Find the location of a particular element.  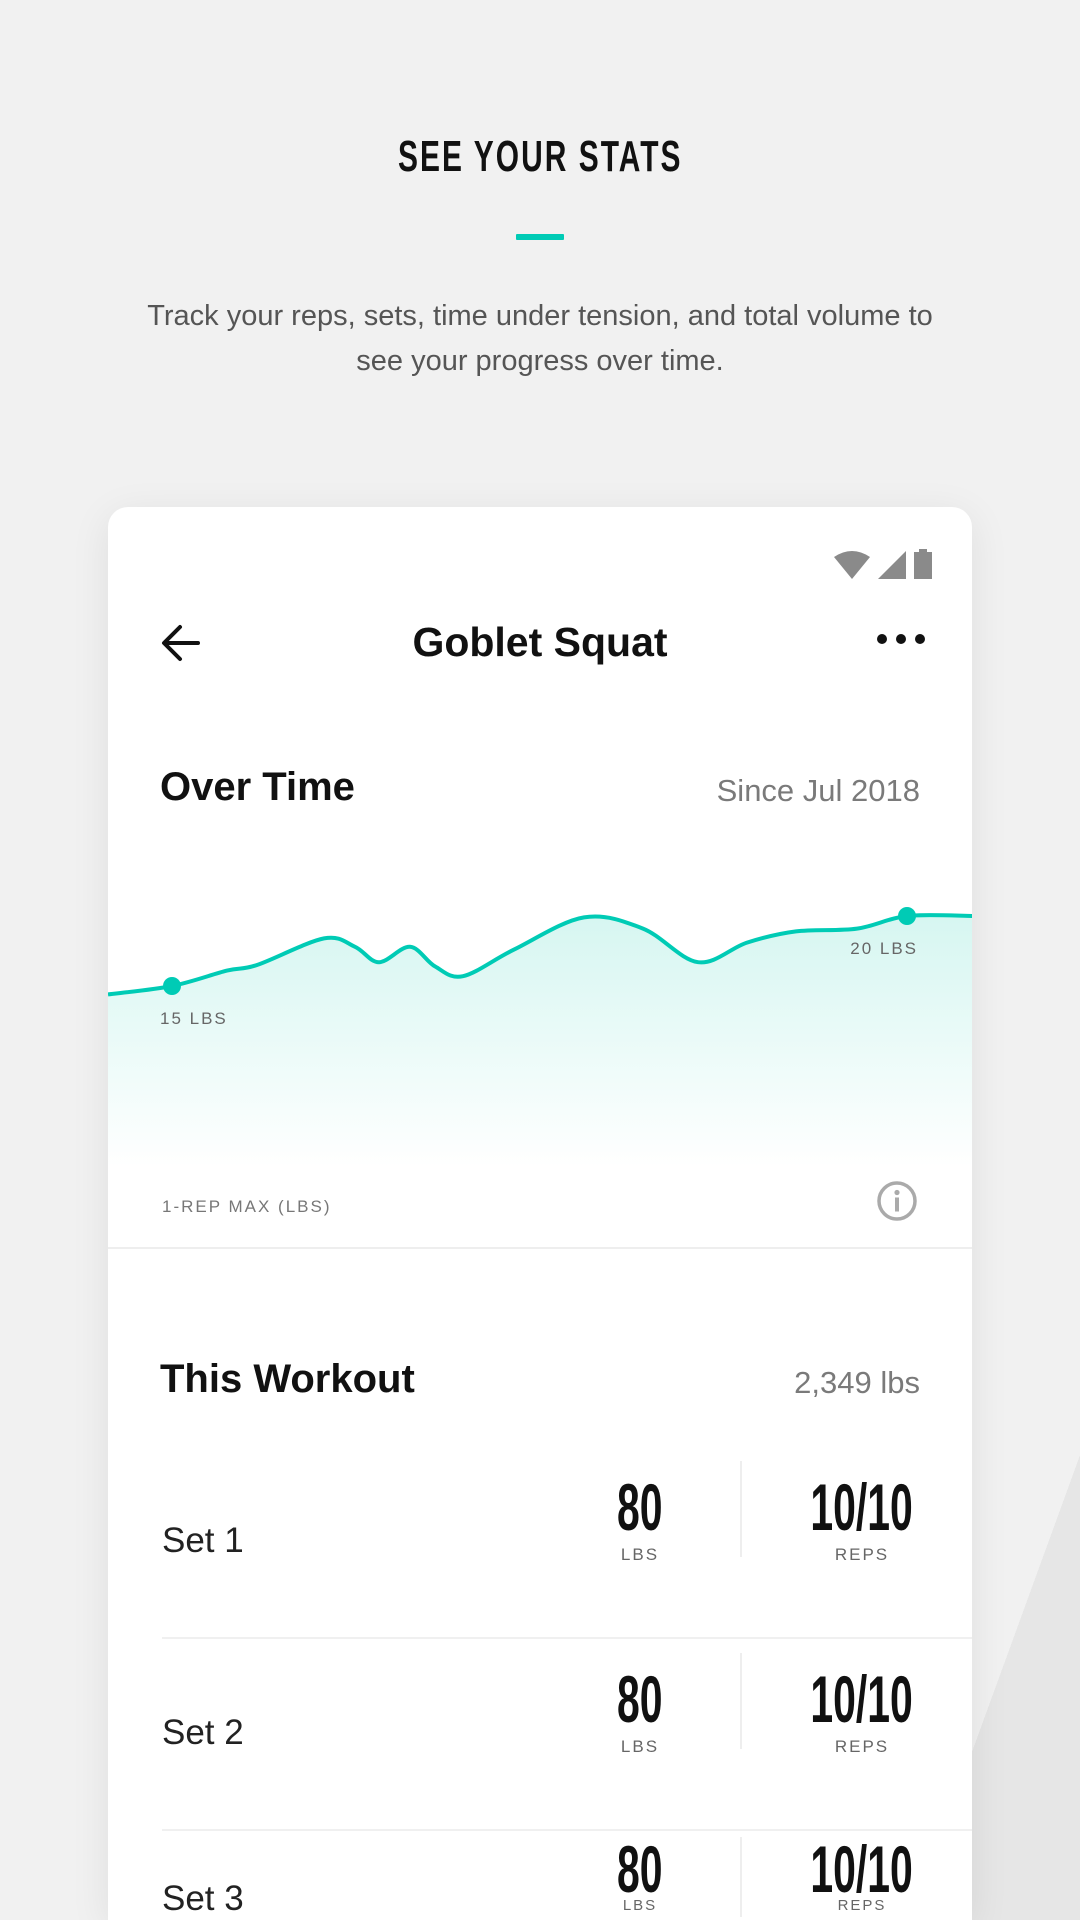

set-label: Set 3 is located at coordinates (203, 1898).